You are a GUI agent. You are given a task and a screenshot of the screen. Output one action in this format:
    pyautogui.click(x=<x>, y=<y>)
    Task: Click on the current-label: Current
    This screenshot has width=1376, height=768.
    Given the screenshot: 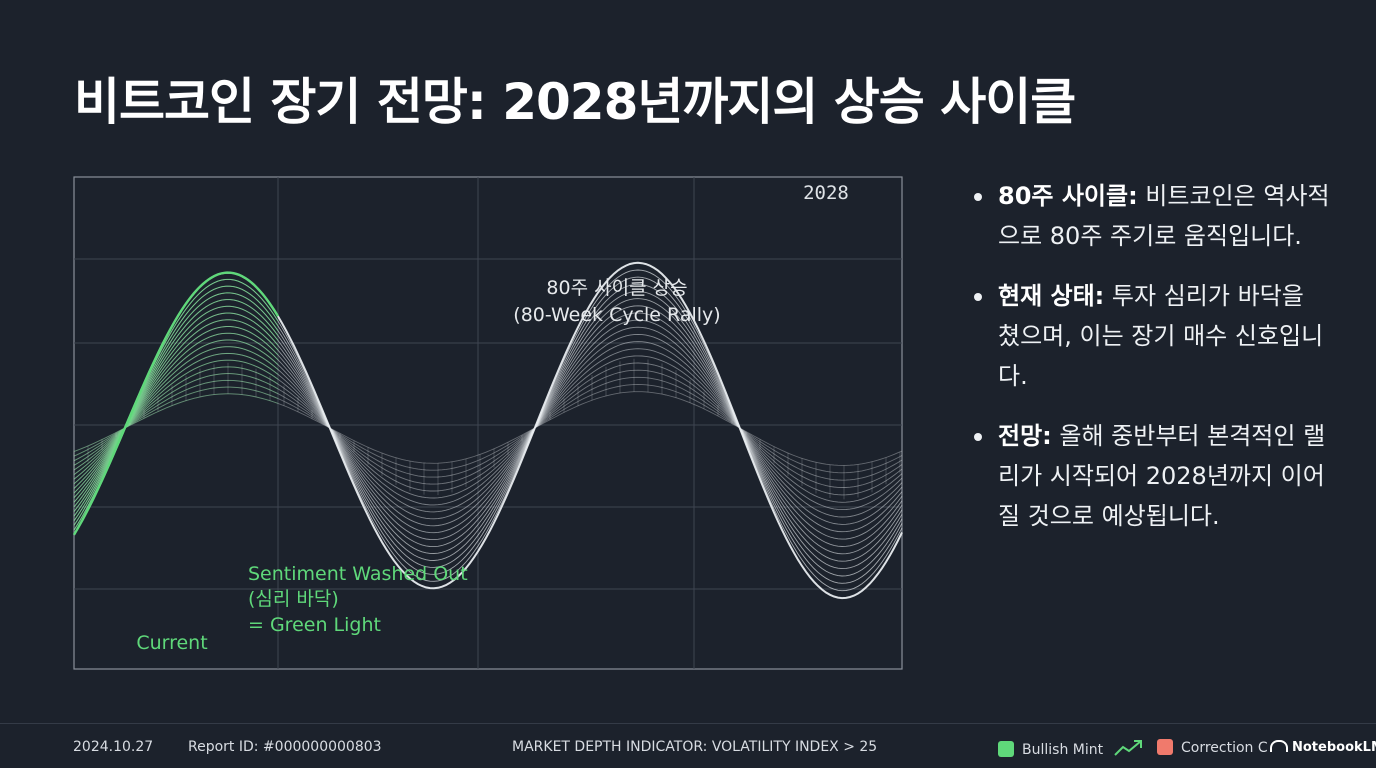 What is the action you would take?
    pyautogui.click(x=171, y=643)
    